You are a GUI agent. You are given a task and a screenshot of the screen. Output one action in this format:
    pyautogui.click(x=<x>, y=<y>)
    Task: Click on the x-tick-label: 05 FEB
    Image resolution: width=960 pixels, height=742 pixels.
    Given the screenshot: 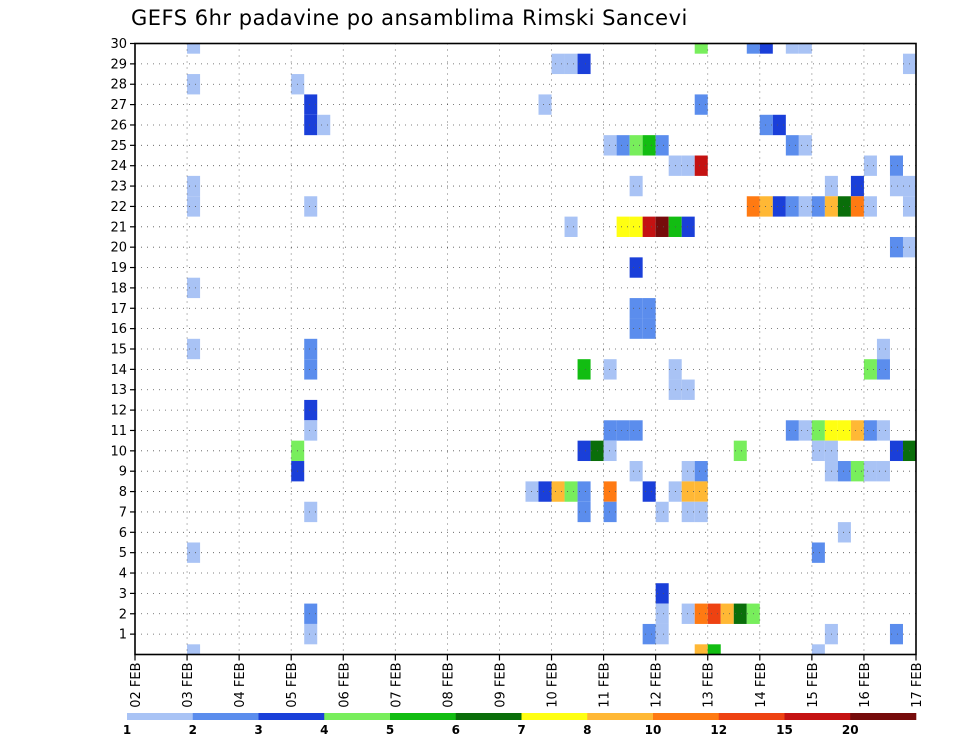 What is the action you would take?
    pyautogui.click(x=292, y=685)
    